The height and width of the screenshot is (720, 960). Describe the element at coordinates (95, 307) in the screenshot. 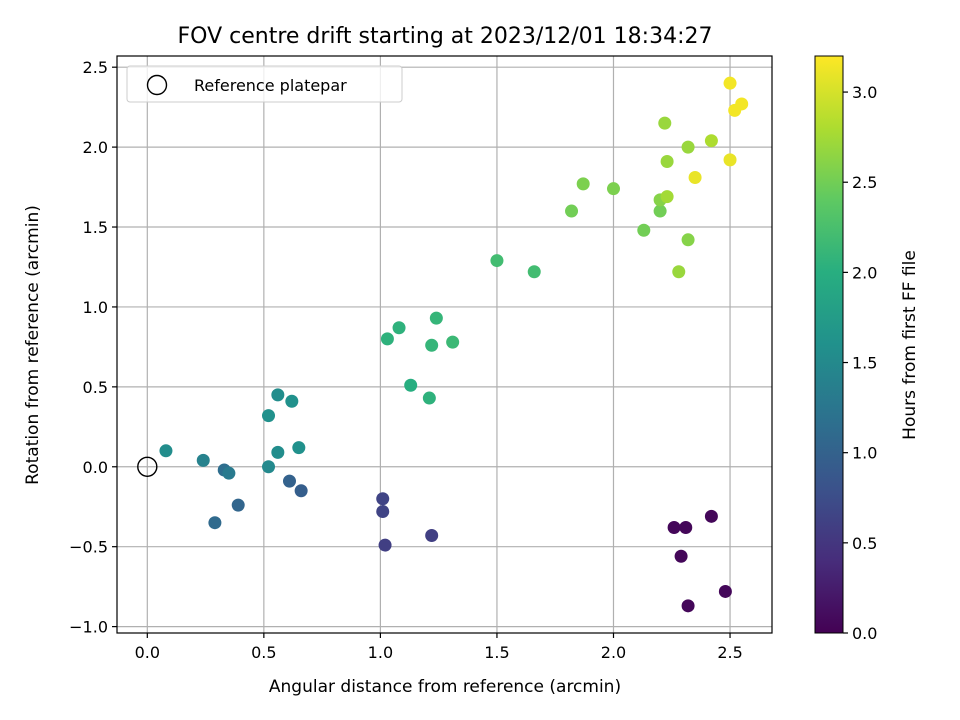

I see `y-tick-label-4: 1.0` at that location.